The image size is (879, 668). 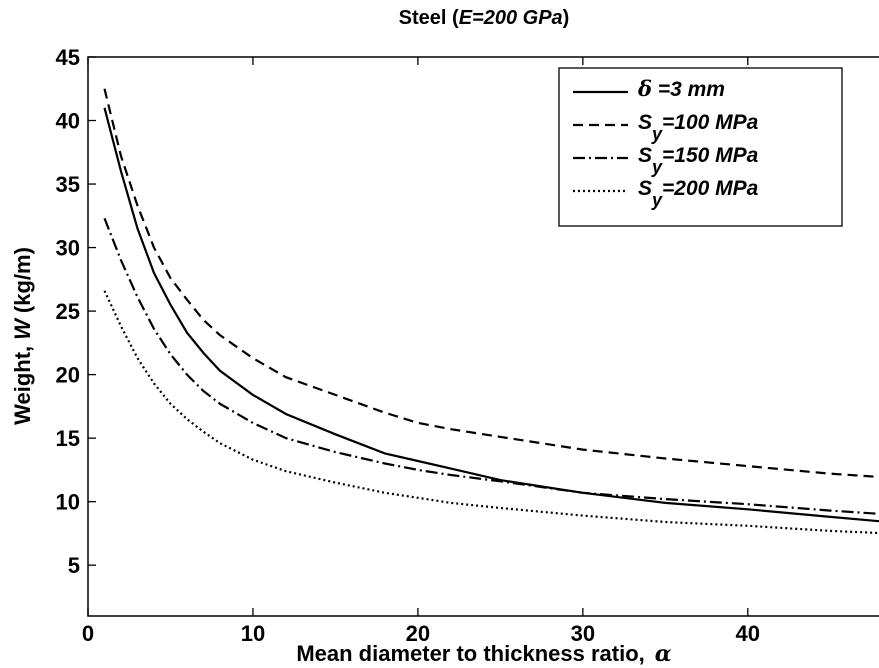 I want to click on legend-label-1: δ =3 mm, so click(x=681, y=88).